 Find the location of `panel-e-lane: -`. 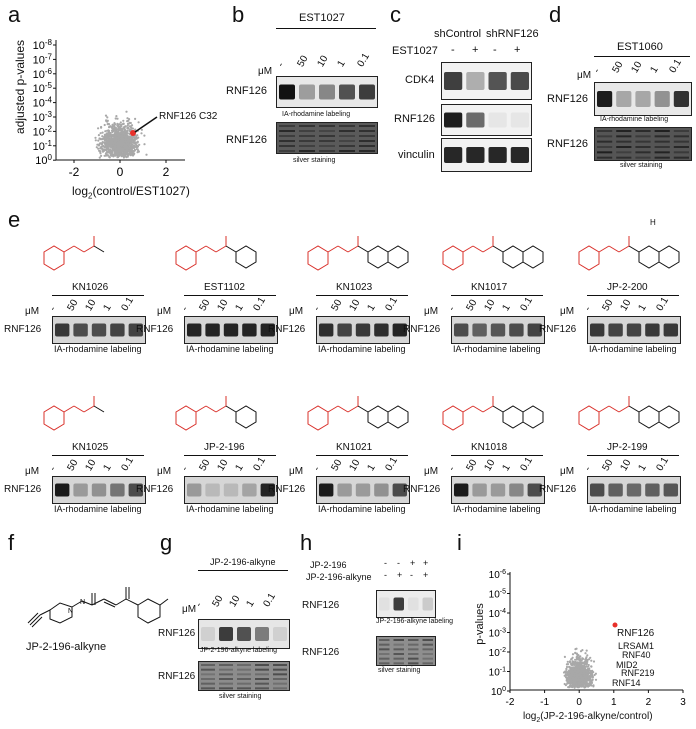

panel-e-lane: - is located at coordinates (588, 308).